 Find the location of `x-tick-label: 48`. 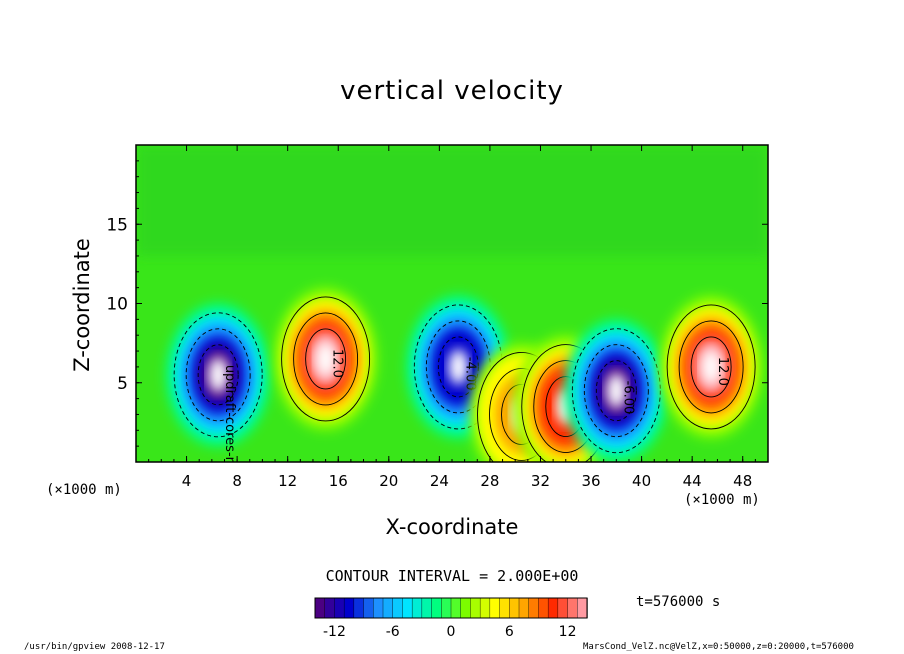

x-tick-label: 48 is located at coordinates (742, 481).